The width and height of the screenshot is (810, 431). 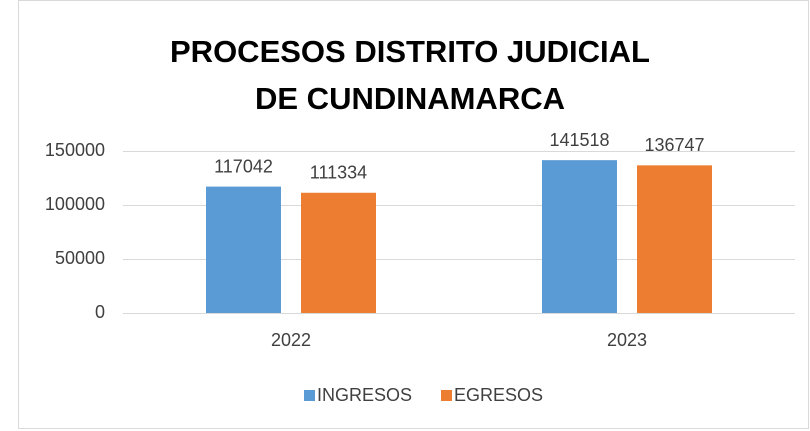 I want to click on y-tick-label: 100000, so click(x=75, y=204).